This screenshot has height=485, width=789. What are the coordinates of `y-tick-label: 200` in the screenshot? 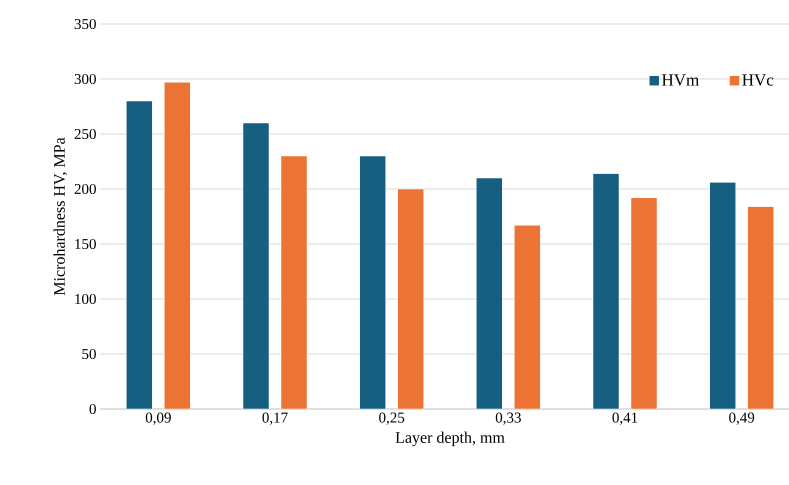 It's located at (85, 189).